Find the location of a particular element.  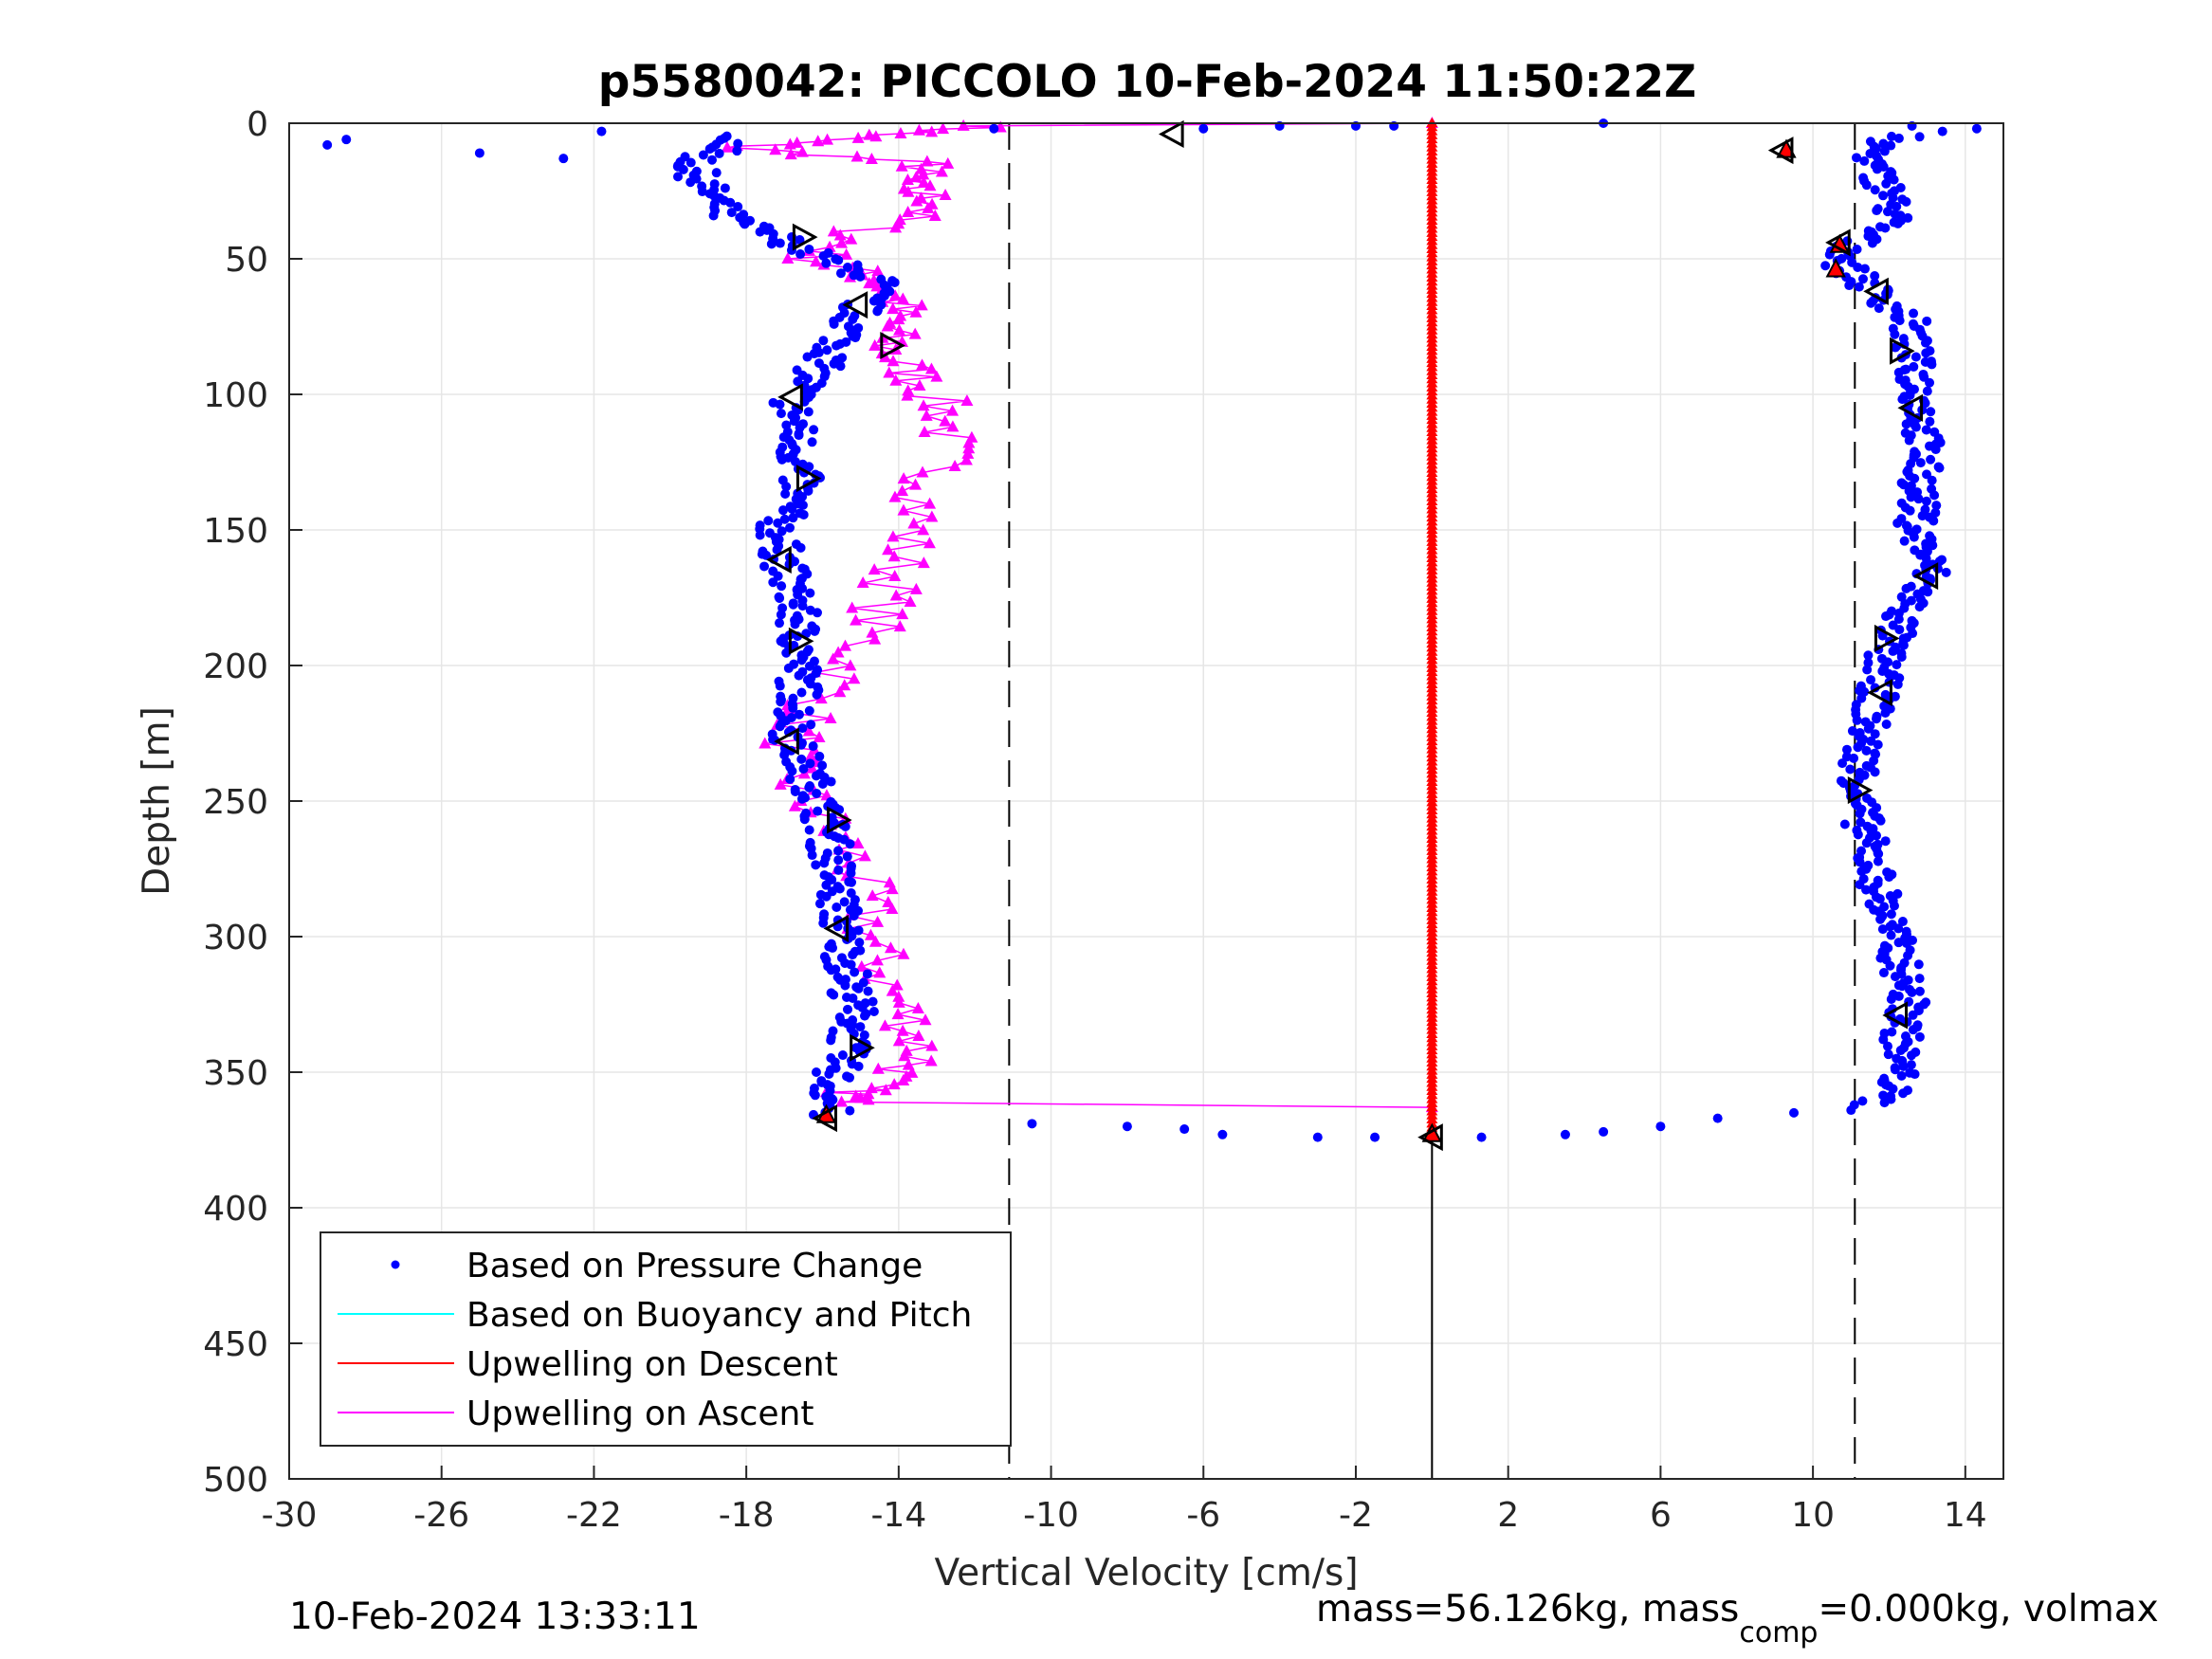

footer-mass-info: mass=56.126kg, masscomp=0.000kg, volmax is located at coordinates (1737, 1619).